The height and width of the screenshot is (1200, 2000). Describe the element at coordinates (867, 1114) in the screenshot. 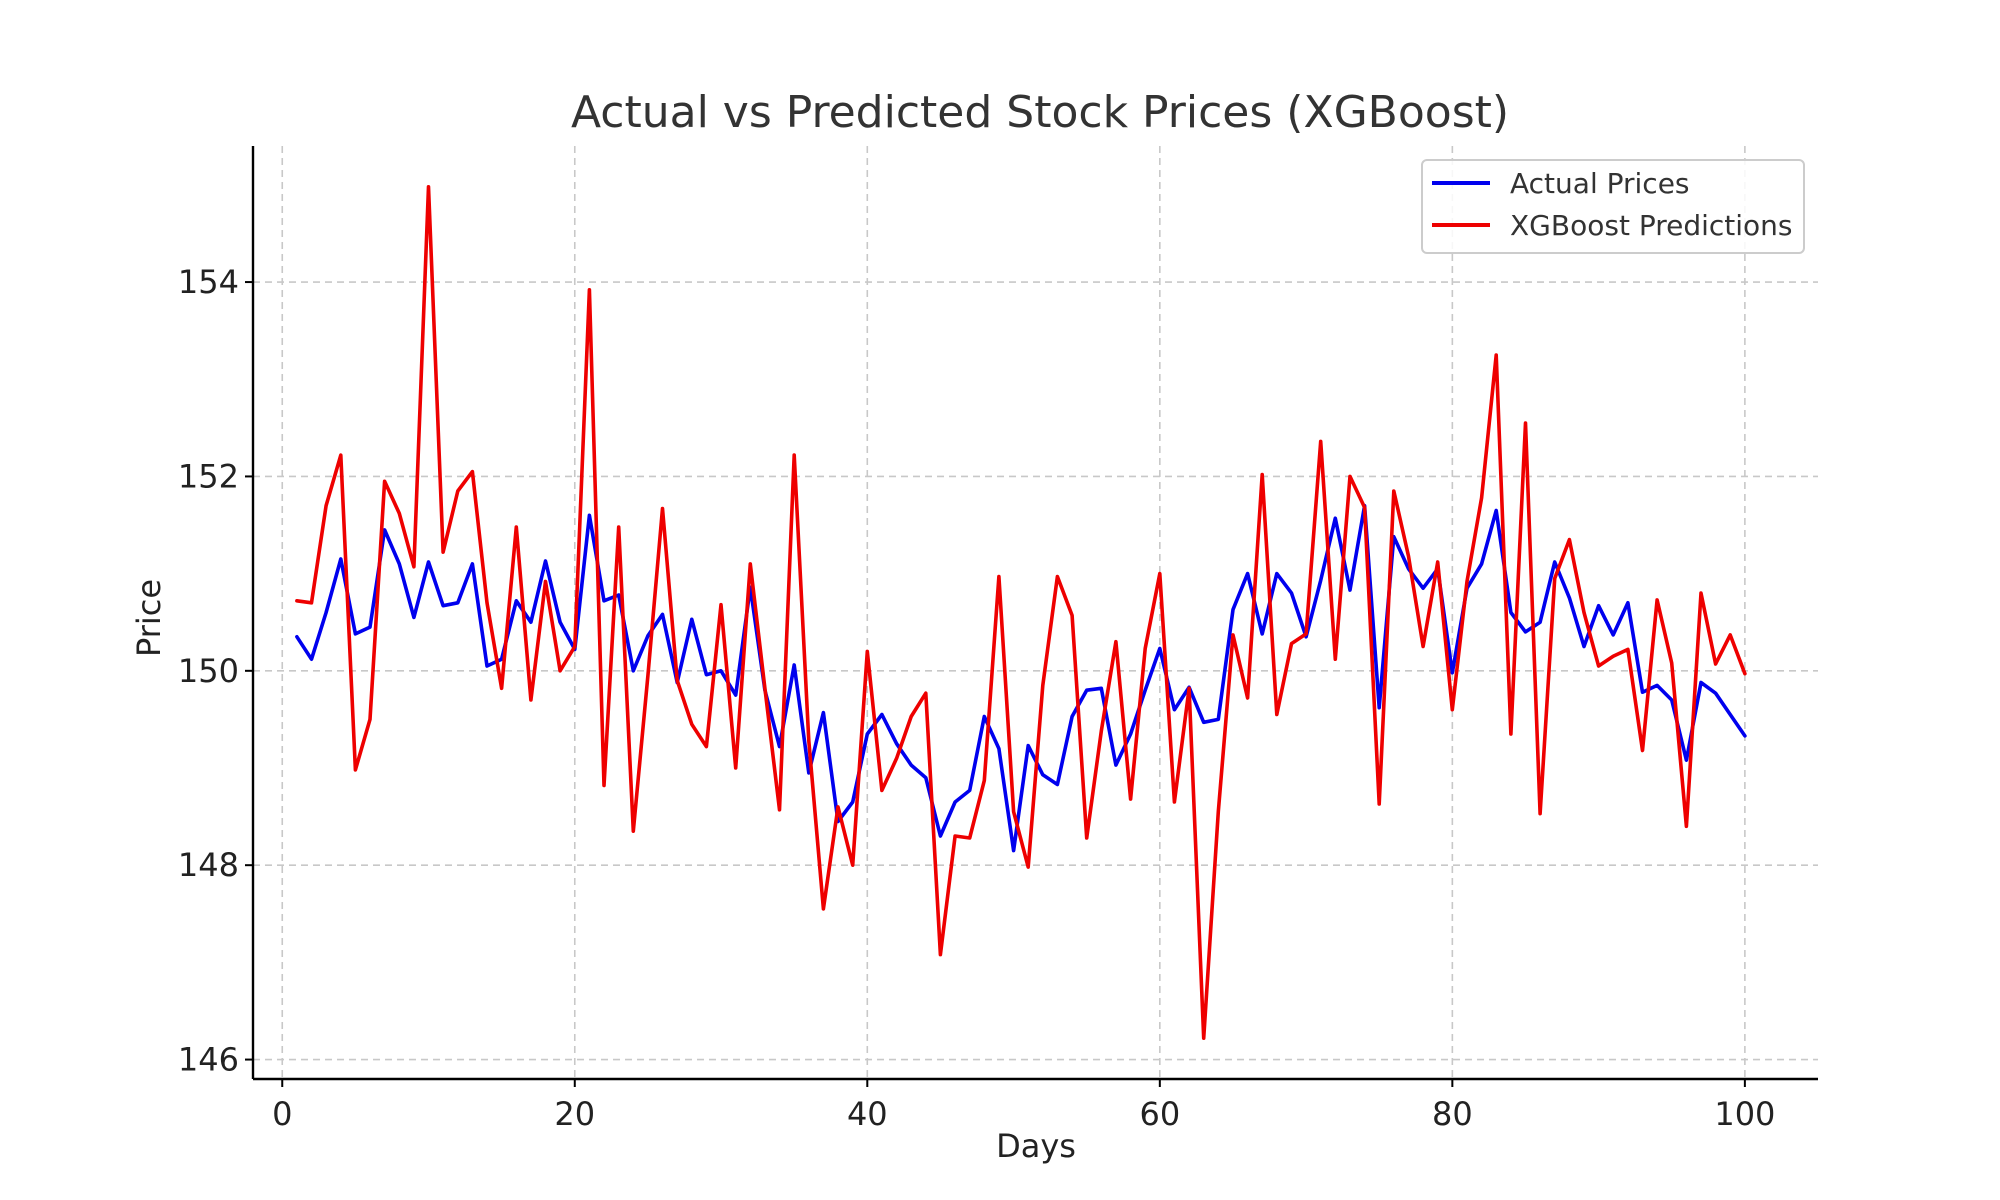

I see `x-tick-label: 40` at that location.